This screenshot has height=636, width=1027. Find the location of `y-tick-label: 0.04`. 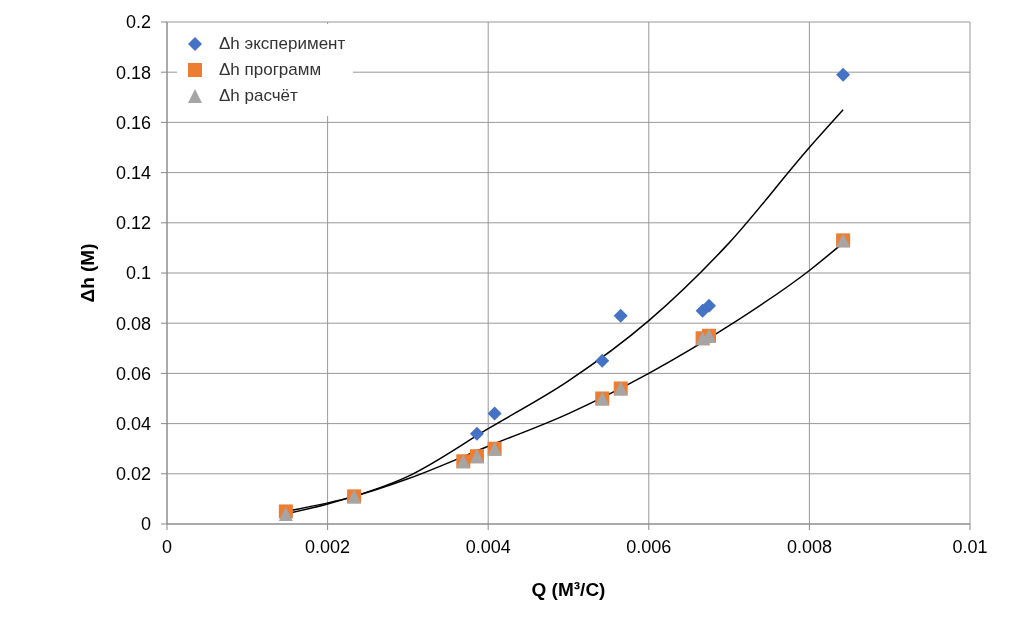

y-tick-label: 0.04 is located at coordinates (133, 423).